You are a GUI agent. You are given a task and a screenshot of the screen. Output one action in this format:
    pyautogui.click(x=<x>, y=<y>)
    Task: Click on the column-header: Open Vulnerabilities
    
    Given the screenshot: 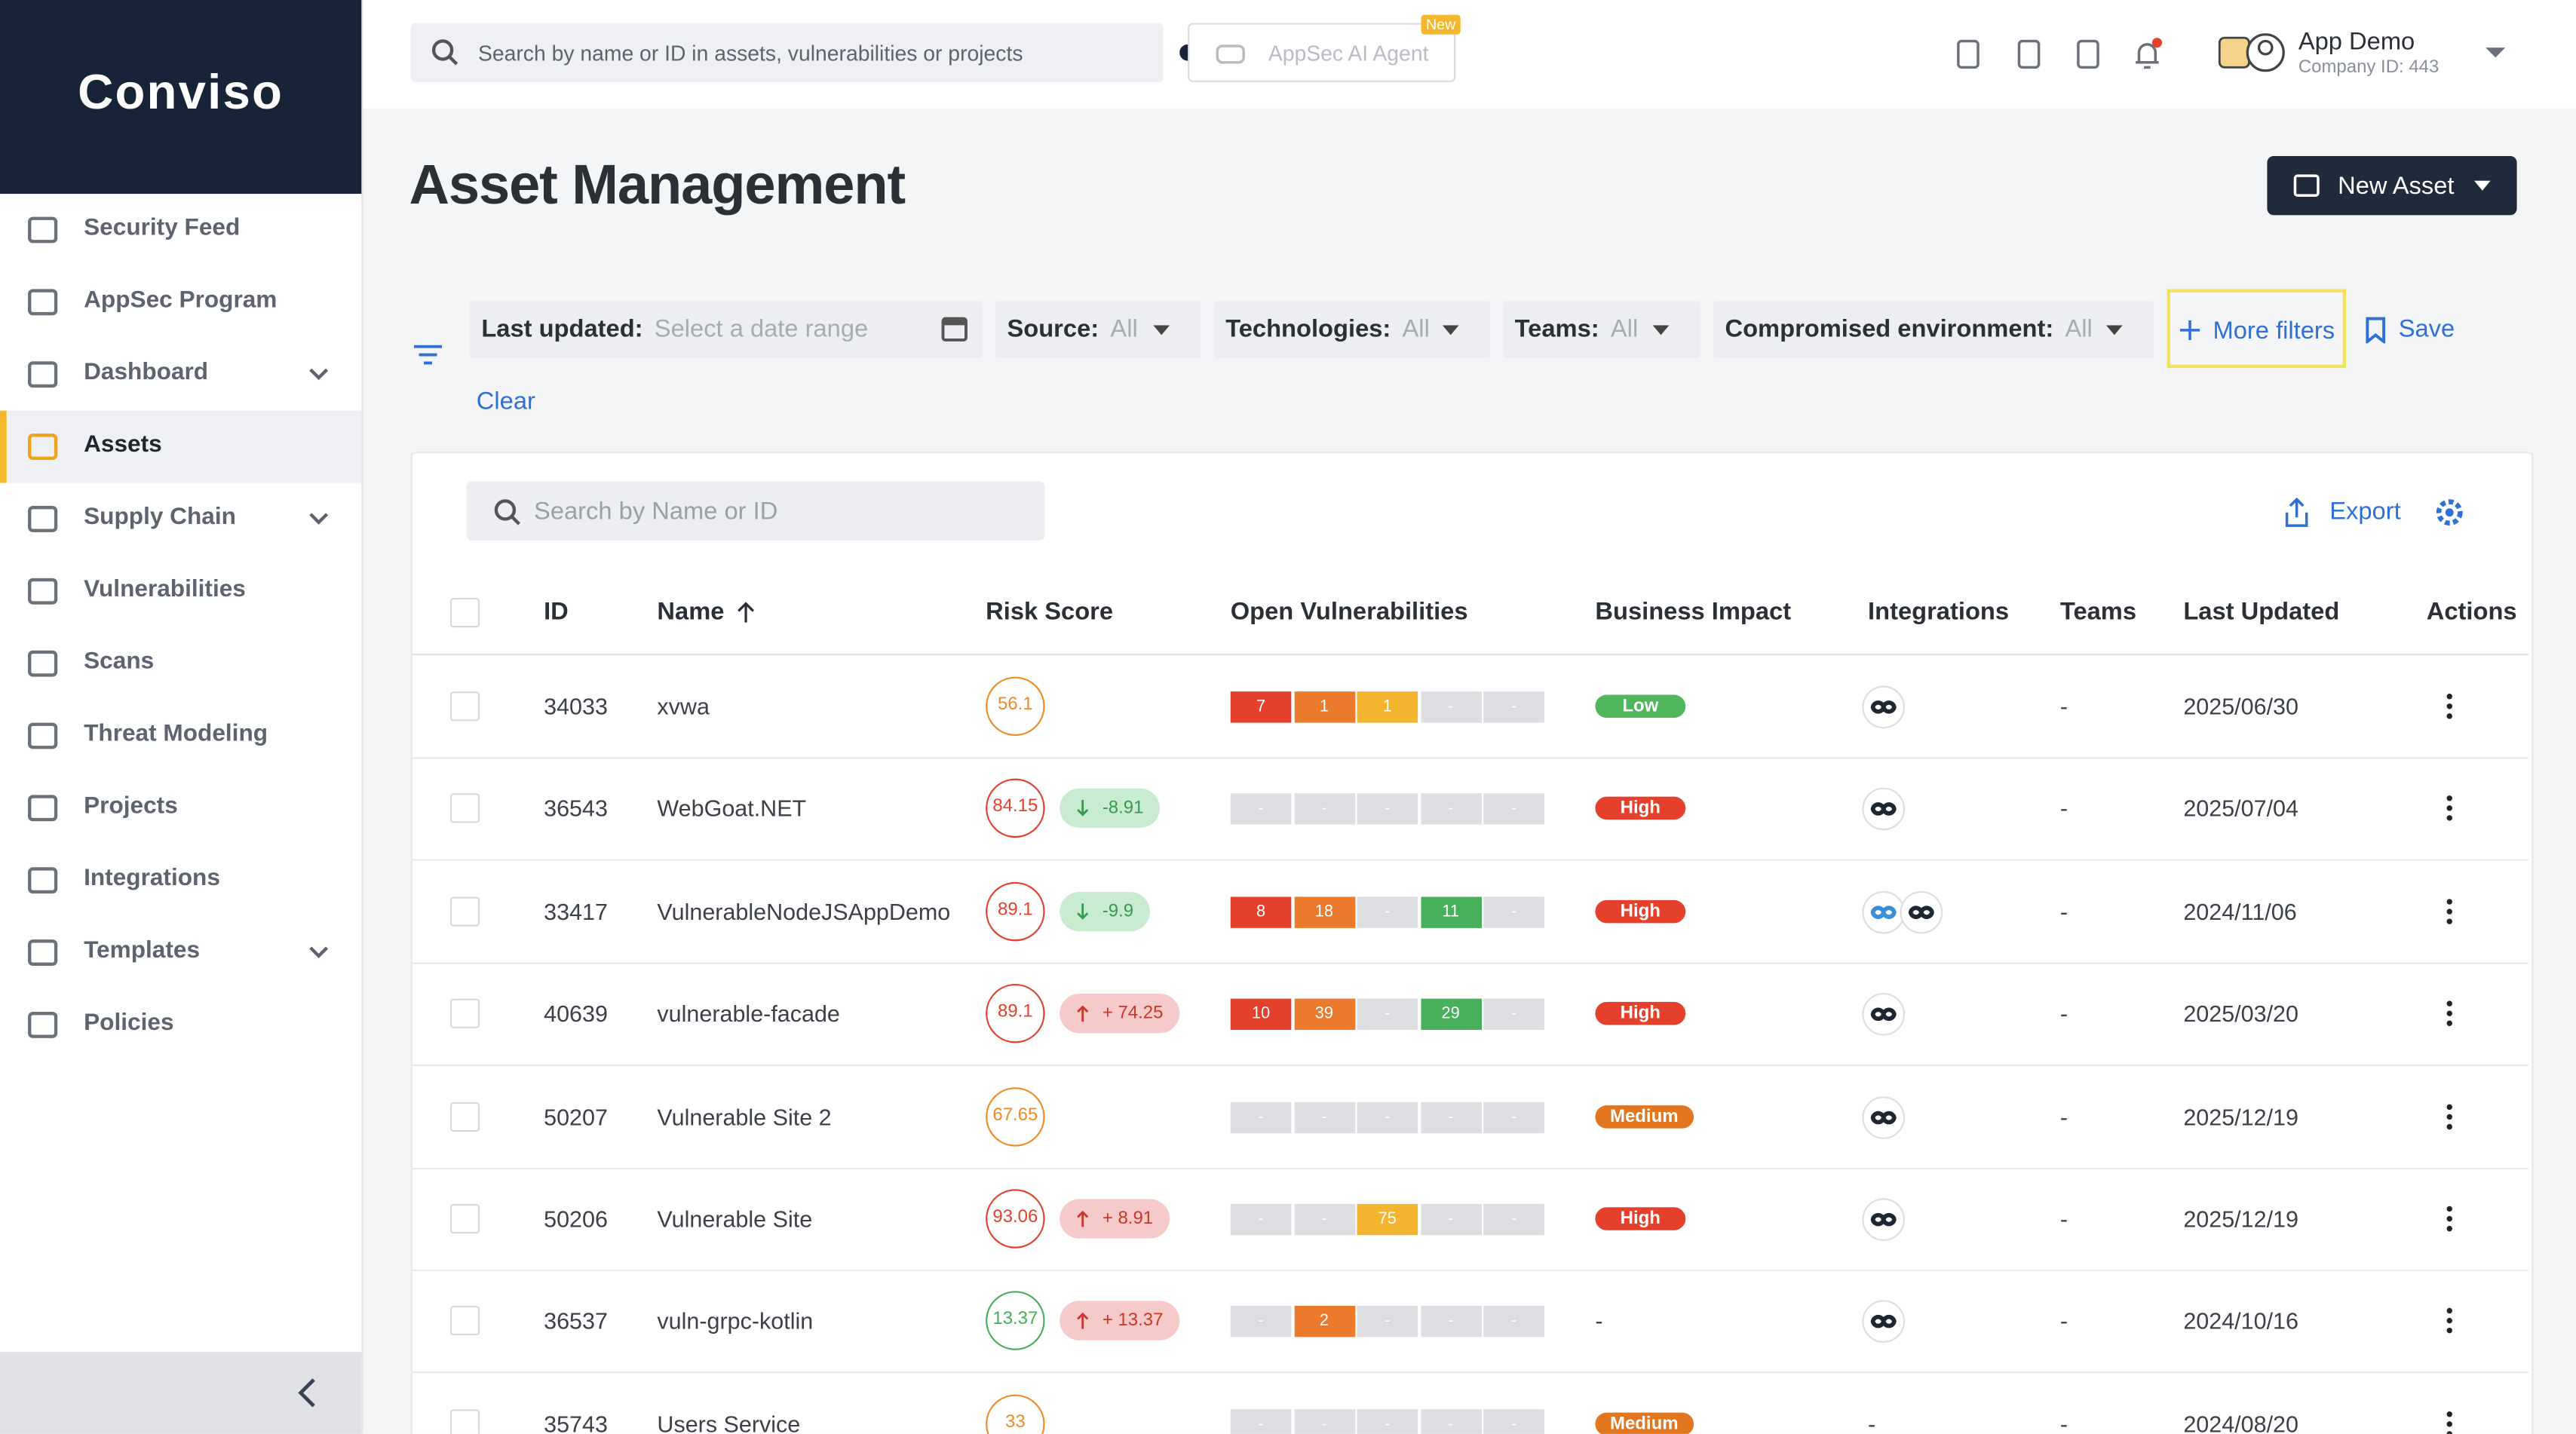 What is the action you would take?
    pyautogui.click(x=1349, y=612)
    